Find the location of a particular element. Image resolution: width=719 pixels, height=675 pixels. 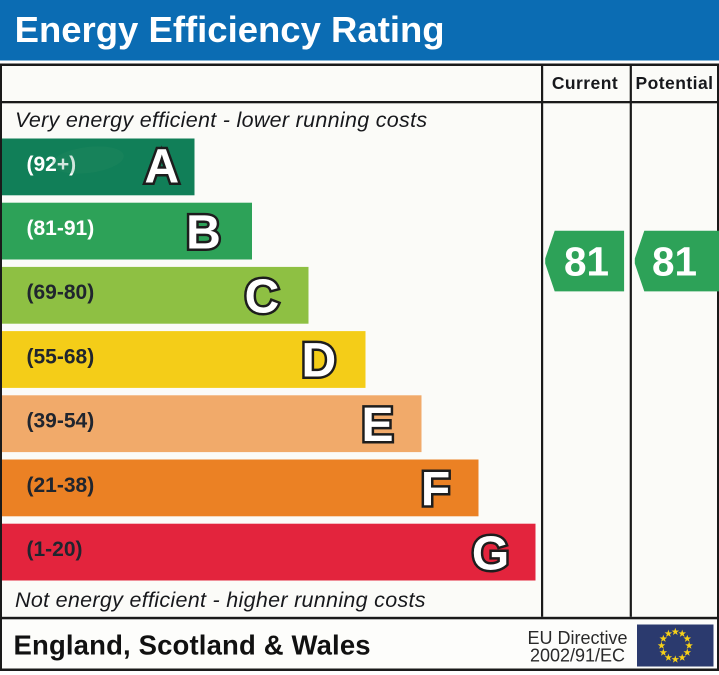

svg-text: E is located at coordinates (377, 425).